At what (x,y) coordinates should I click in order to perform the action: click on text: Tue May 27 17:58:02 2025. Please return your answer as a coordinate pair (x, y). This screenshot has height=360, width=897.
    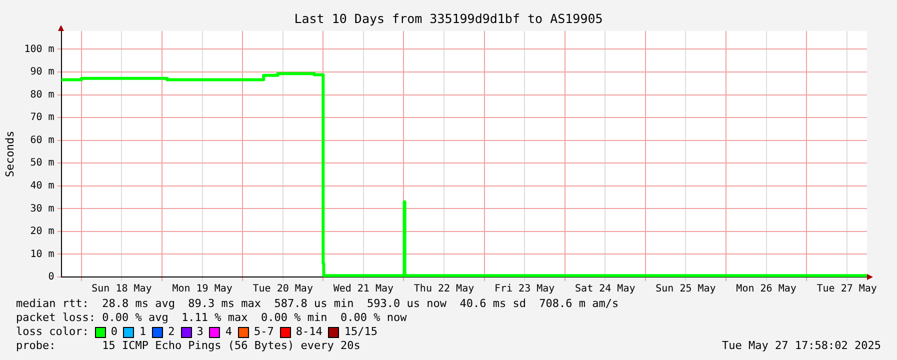
    Looking at the image, I should click on (801, 345).